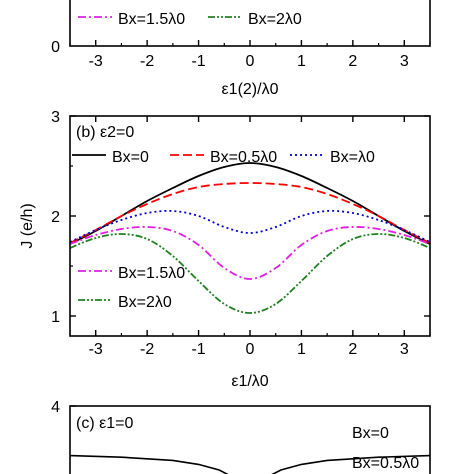  Describe the element at coordinates (55, 317) in the screenshot. I see `y-tick-label: 1` at that location.